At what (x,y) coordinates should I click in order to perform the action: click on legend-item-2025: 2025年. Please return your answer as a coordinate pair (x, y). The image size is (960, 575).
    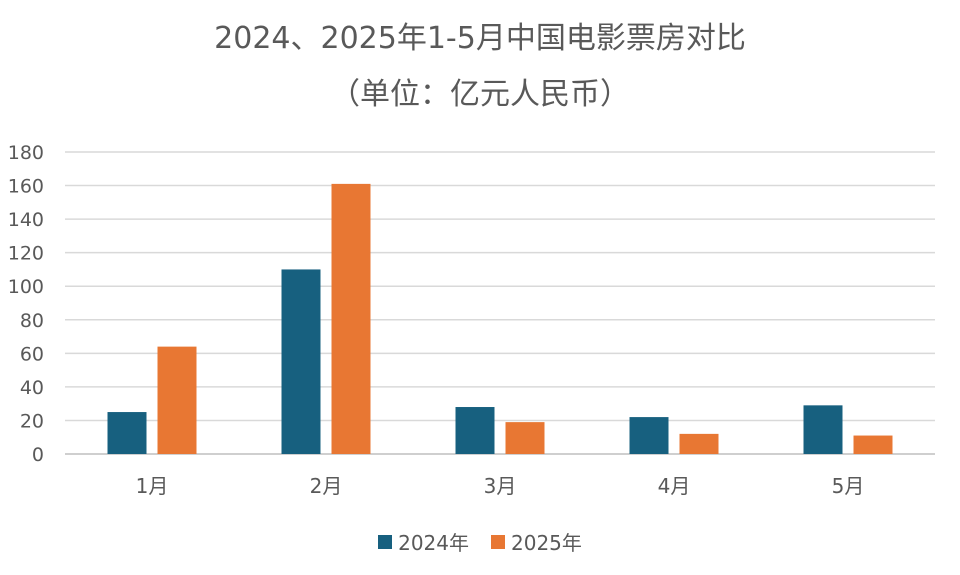
    Looking at the image, I should click on (536, 541).